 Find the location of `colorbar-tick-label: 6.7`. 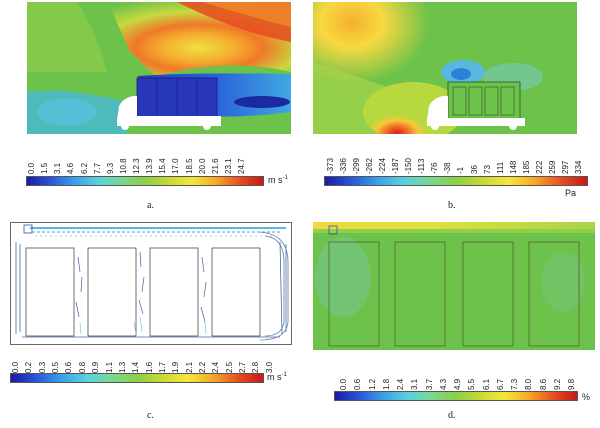

colorbar-tick-label: 6.7 is located at coordinates (500, 384).